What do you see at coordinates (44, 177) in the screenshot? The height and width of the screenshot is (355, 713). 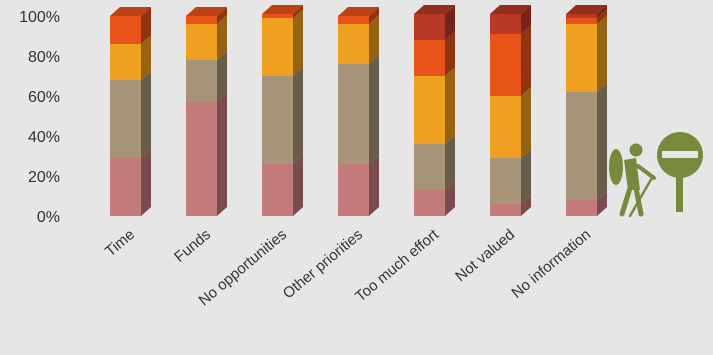 I see `y-tick-label: 20%` at bounding box center [44, 177].